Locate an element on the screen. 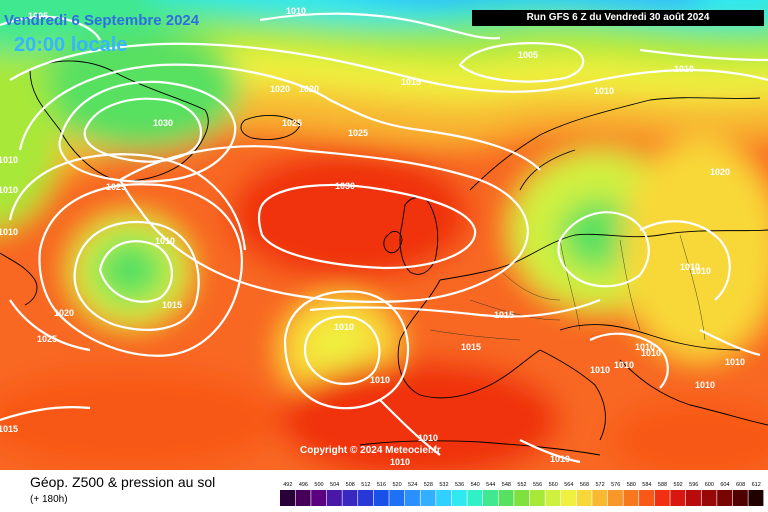 This screenshot has width=768, height=512. legend-tick-label: 528 is located at coordinates (428, 485).